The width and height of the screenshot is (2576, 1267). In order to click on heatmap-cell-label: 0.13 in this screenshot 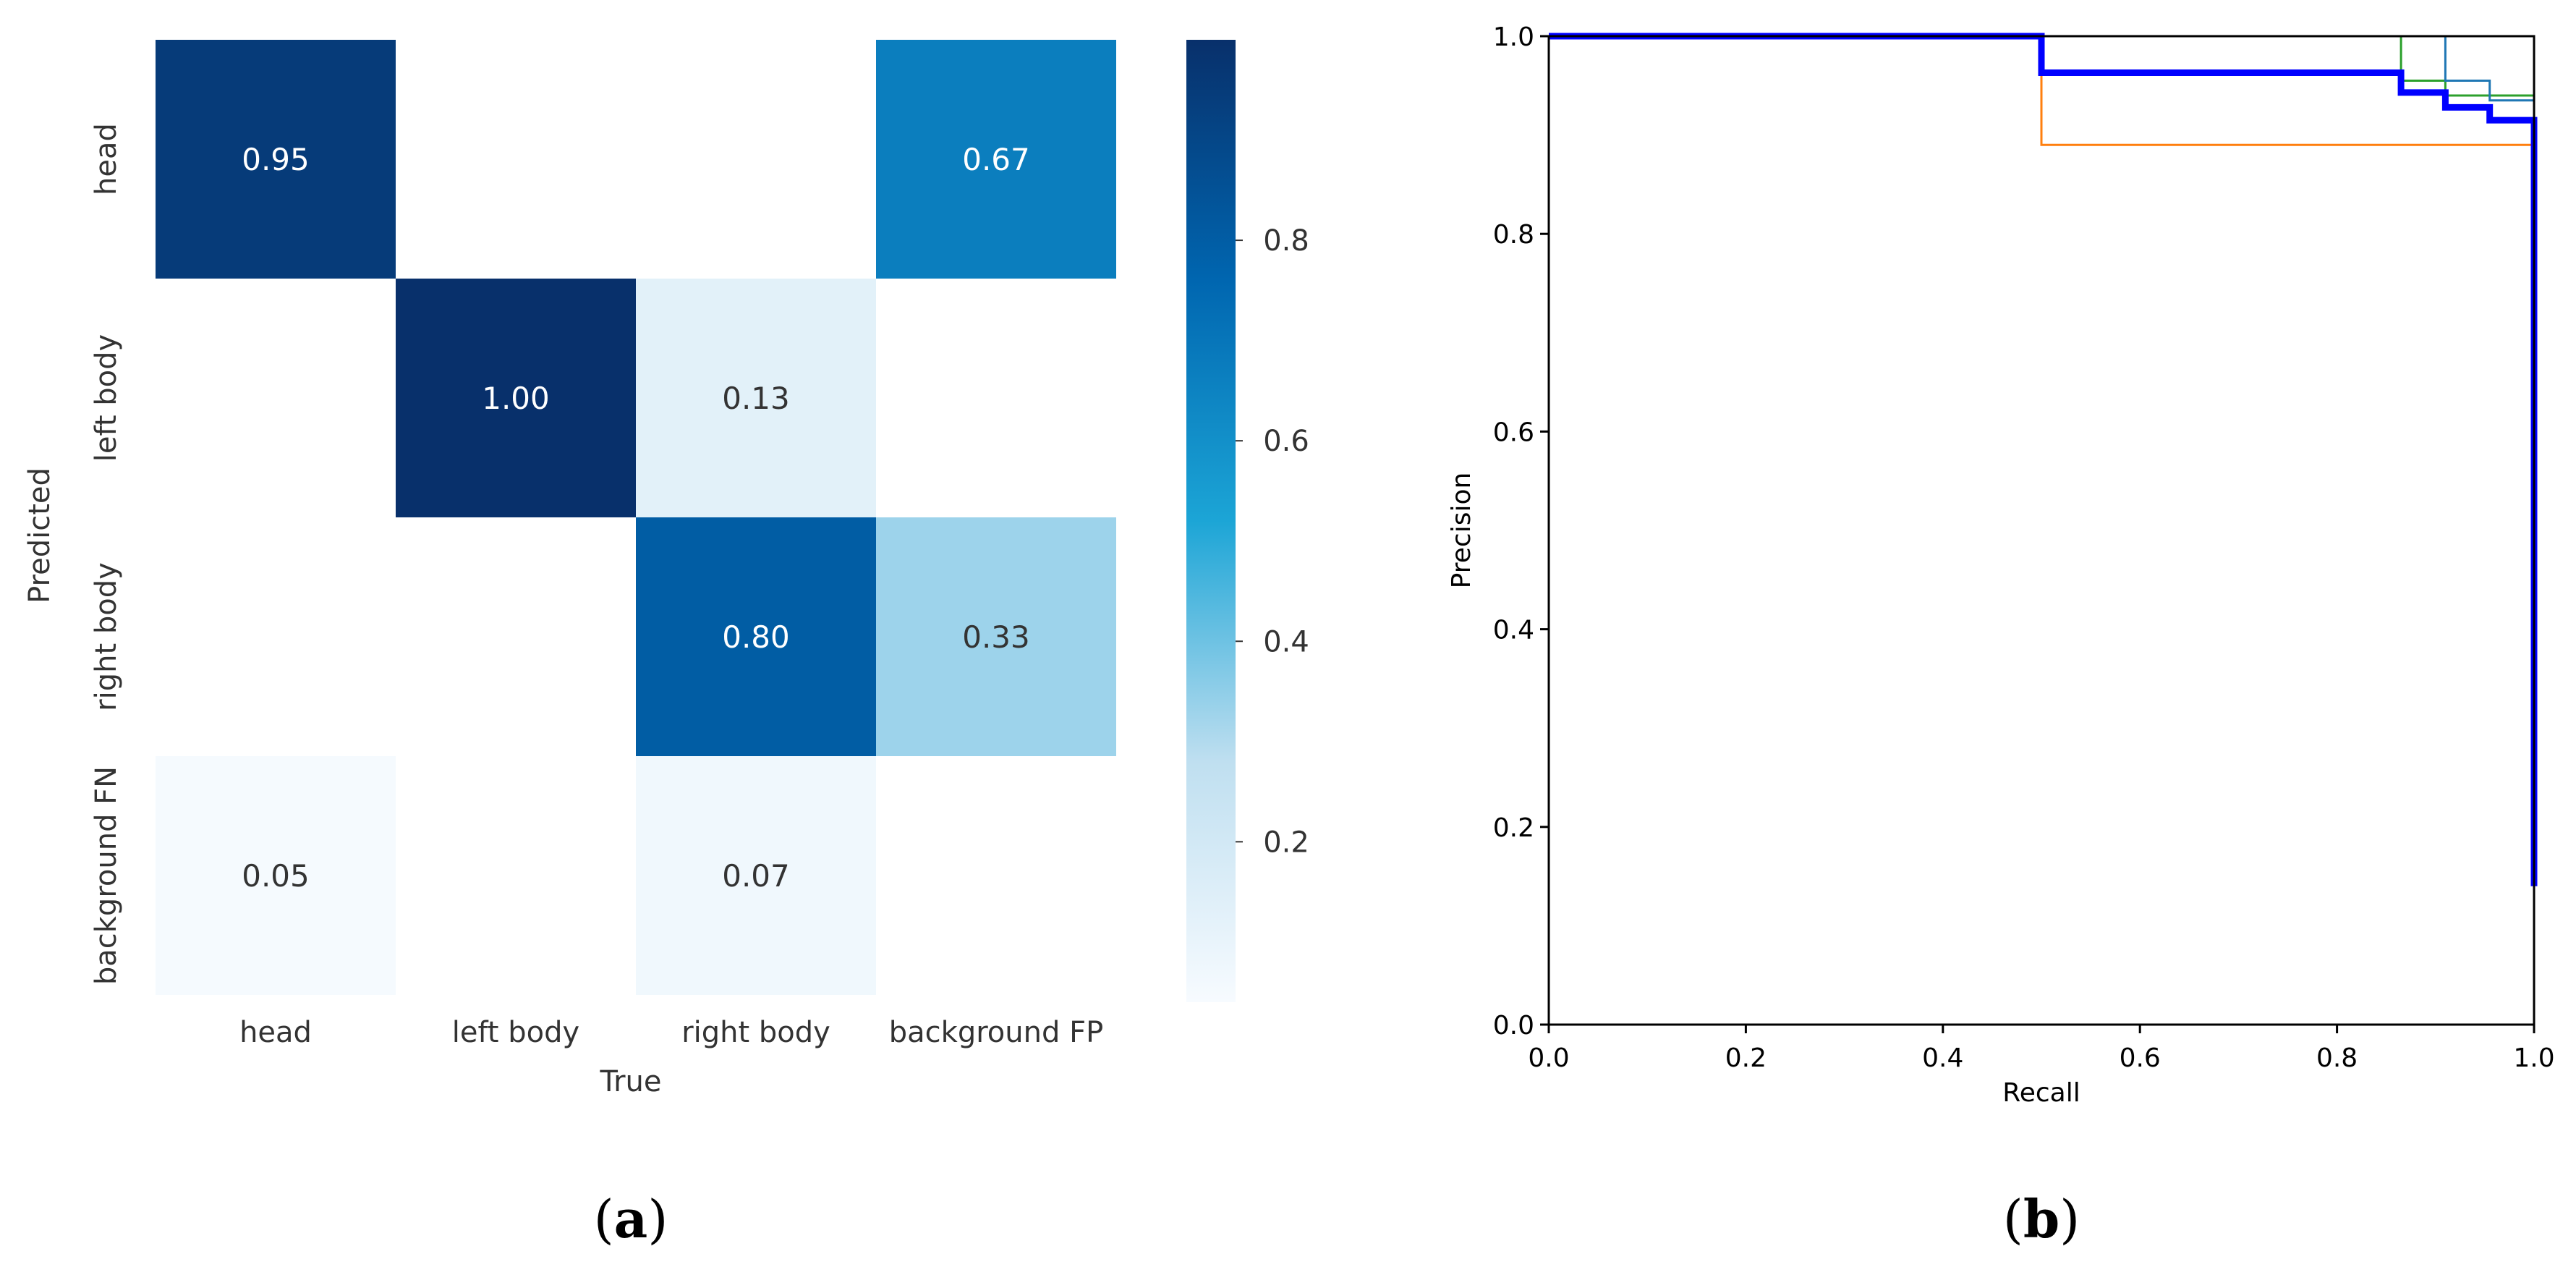, I will do `click(756, 398)`.